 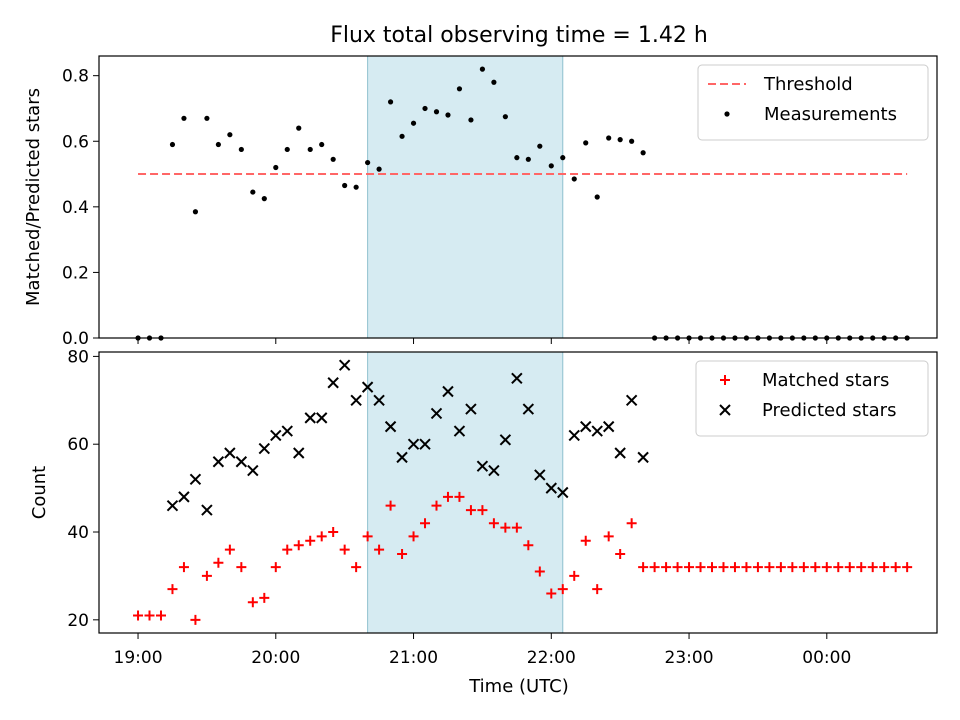 What do you see at coordinates (138, 658) in the screenshot?
I see `x-tick-label: 19:00` at bounding box center [138, 658].